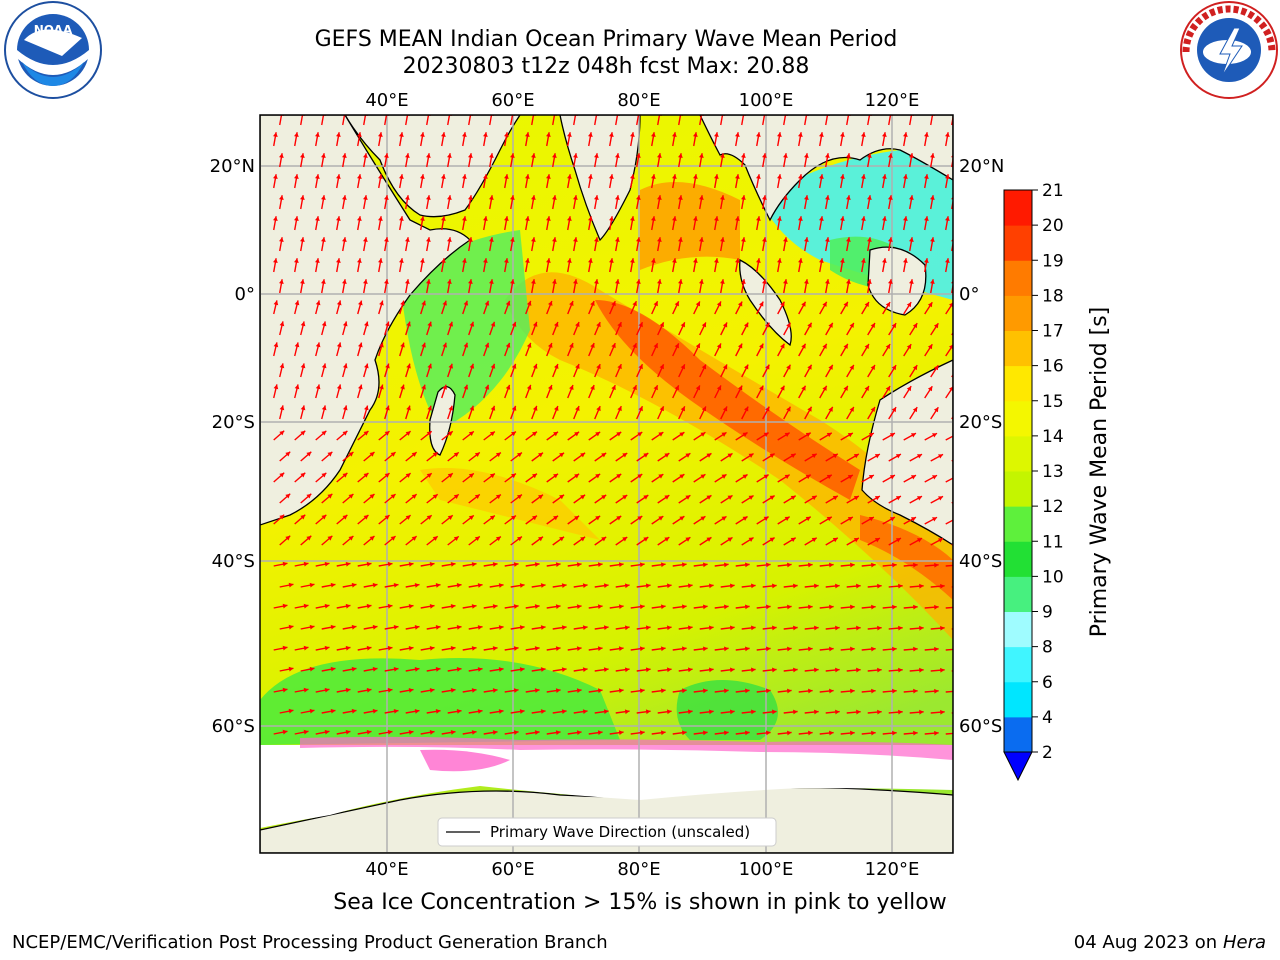  I want to click on lat-label-20s-right: 20°S, so click(980, 422).